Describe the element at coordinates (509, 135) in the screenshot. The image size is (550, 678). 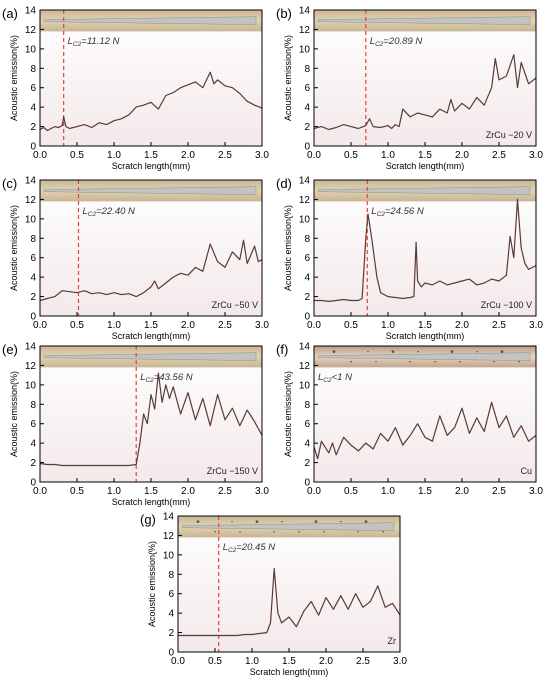
I see `sample-label: ZrCu −20 V` at that location.